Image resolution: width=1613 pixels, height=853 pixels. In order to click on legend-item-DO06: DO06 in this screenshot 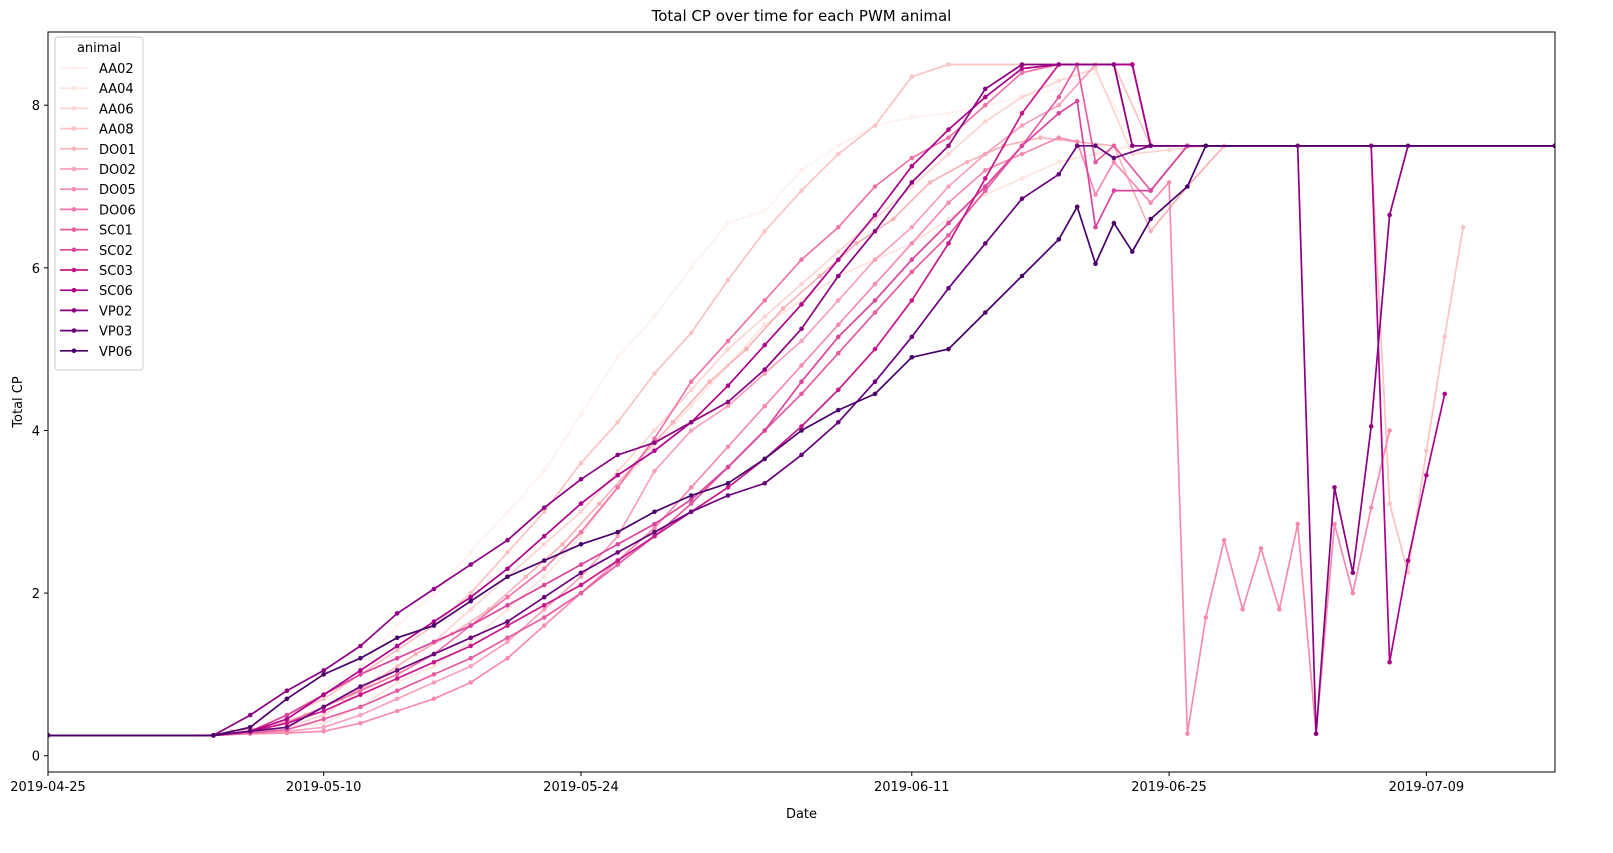, I will do `click(98, 210)`.